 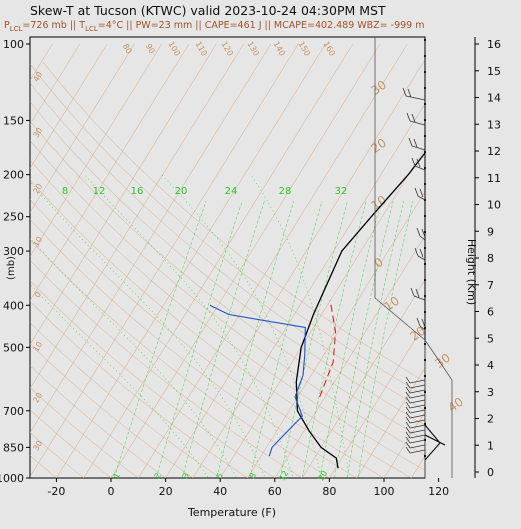 I want to click on mixing-ratio-label: 1, so click(x=117, y=475).